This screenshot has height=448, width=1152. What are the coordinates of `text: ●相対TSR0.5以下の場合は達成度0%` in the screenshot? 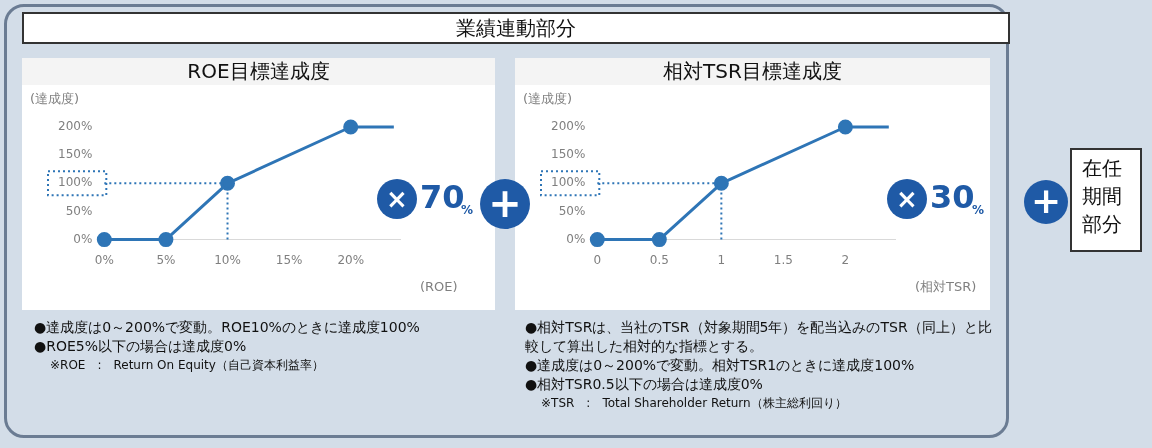 It's located at (644, 384).